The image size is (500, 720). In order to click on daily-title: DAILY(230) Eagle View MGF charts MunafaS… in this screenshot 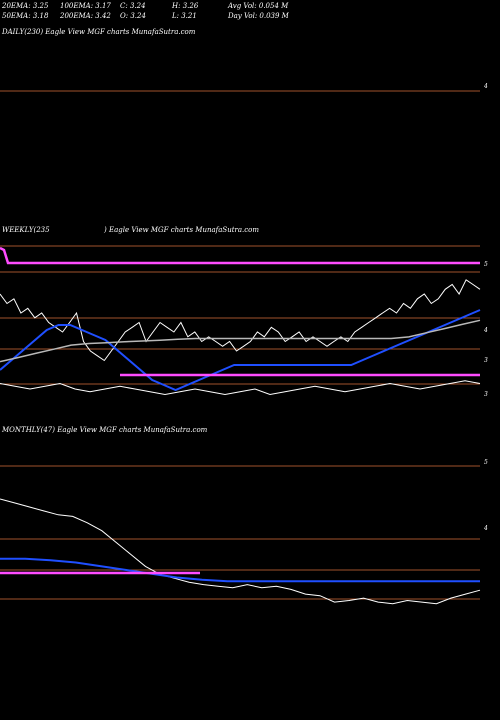, I will do `click(98, 32)`.